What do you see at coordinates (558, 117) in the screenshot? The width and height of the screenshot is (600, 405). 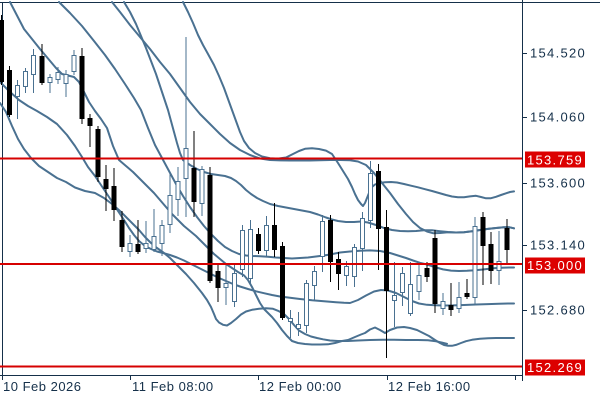 I see `svg-text: 154.060` at bounding box center [558, 117].